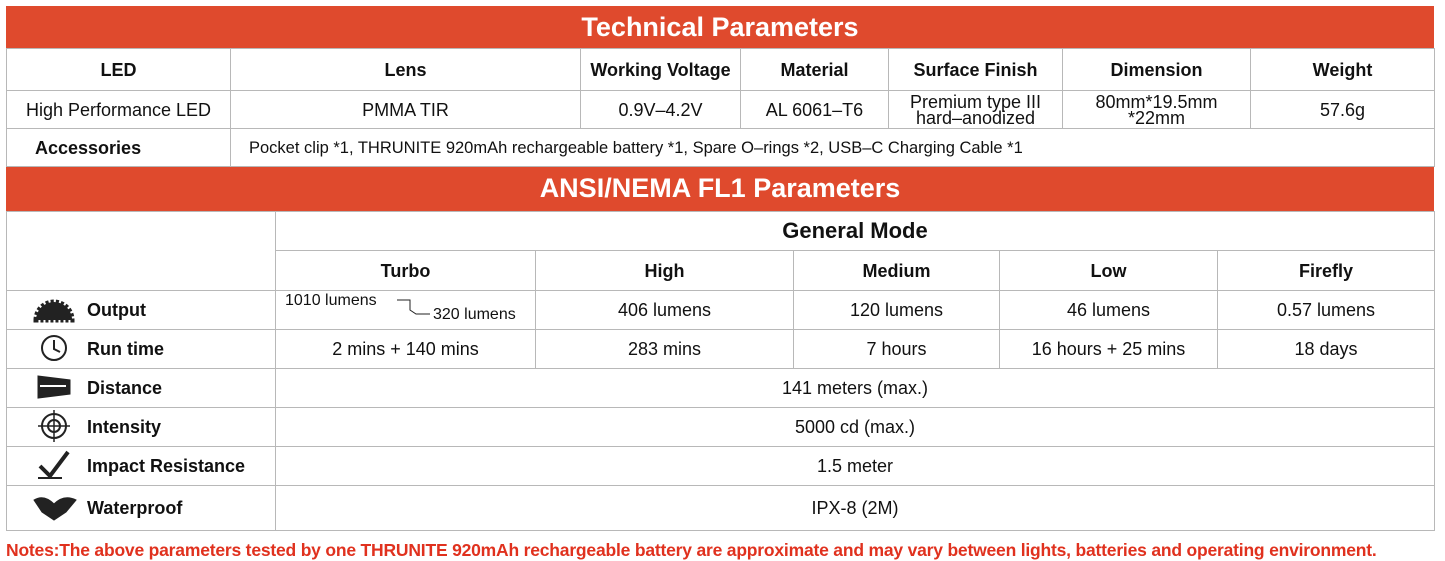 This screenshot has width=1445, height=561. I want to click on mode-value: 0.57 lumens, so click(1326, 310).